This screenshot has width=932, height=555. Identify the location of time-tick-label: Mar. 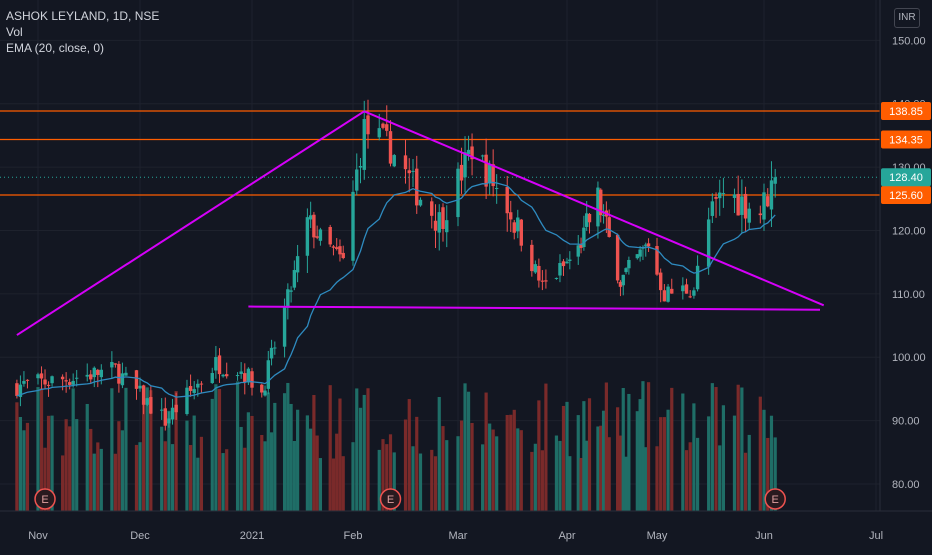
(458, 536).